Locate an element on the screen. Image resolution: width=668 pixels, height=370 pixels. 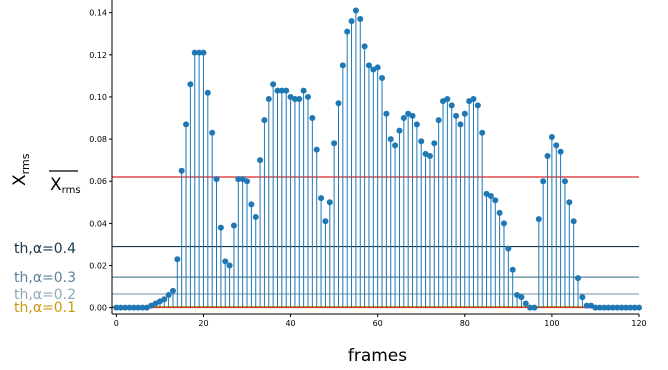
x-tick-label: 0 is located at coordinates (116, 323).